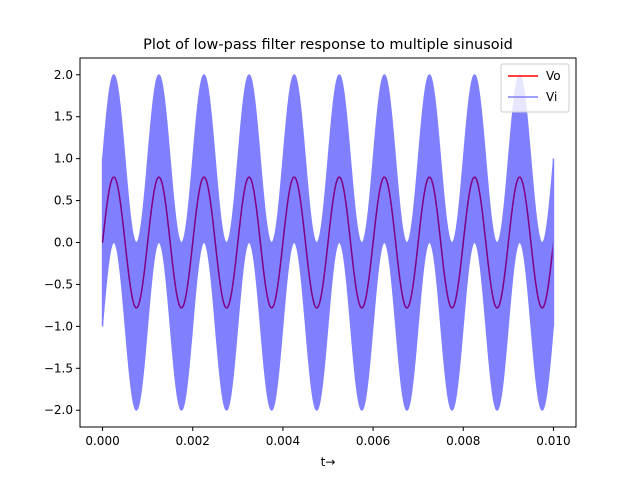 This screenshot has height=480, width=640. Describe the element at coordinates (58, 410) in the screenshot. I see `y-tick-label: −2.0` at that location.